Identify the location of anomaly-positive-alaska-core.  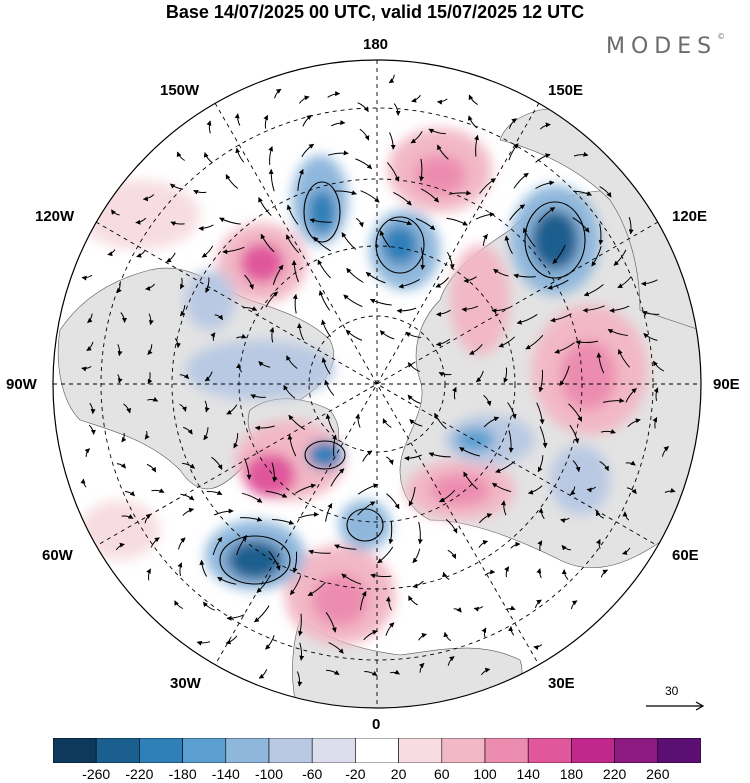
(262, 263).